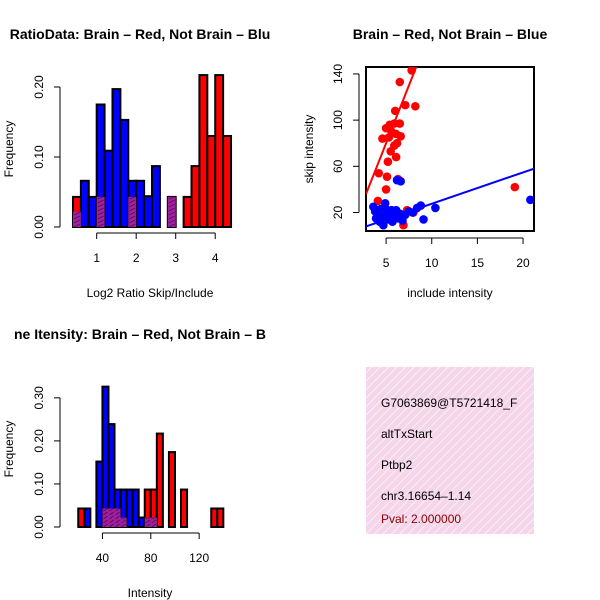 The image size is (600, 600). Describe the element at coordinates (39, 398) in the screenshot. I see `2-y-tick-label: 0.30` at that location.